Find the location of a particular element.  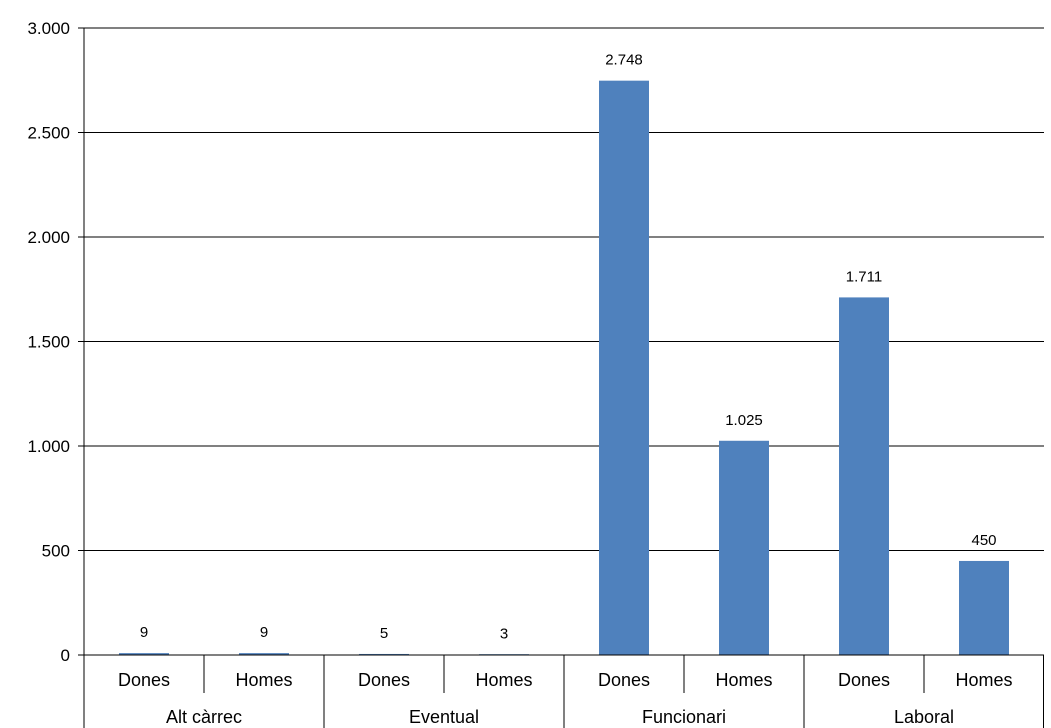

data-label: 450 is located at coordinates (983, 540).